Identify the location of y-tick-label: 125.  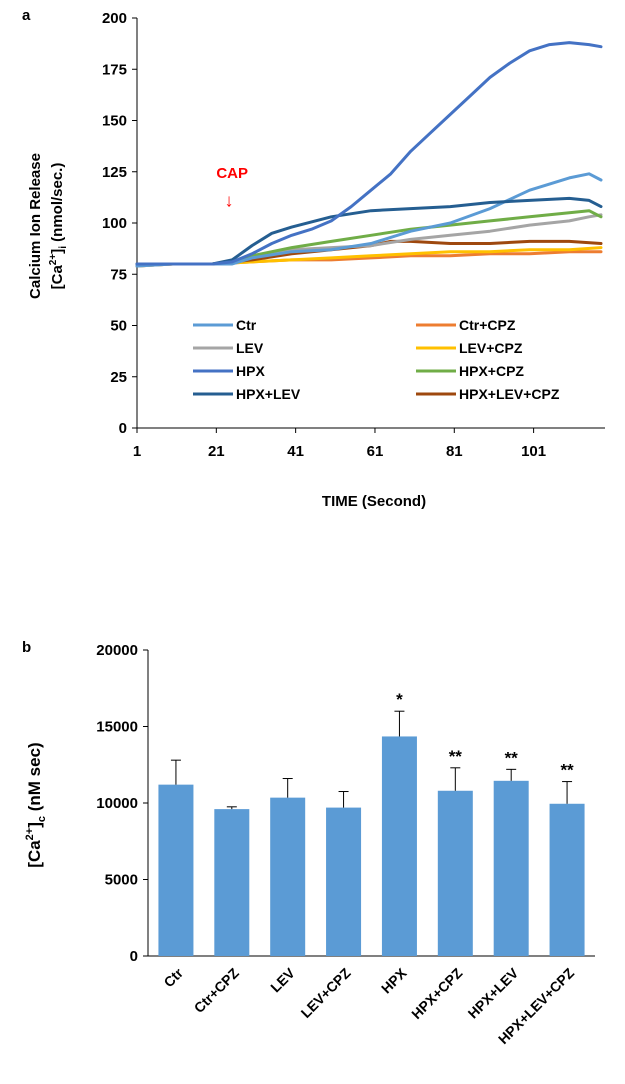
(114, 172).